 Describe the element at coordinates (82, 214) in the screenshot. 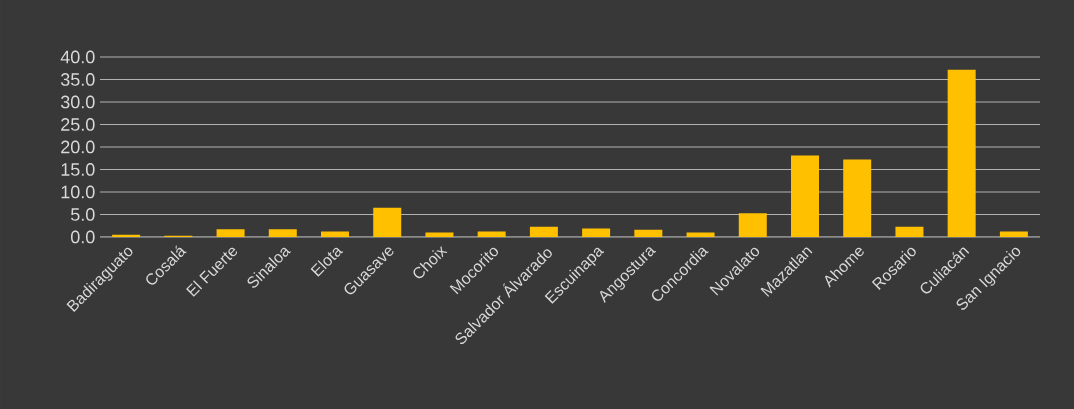

I see `y-tick-label: 5.0` at that location.